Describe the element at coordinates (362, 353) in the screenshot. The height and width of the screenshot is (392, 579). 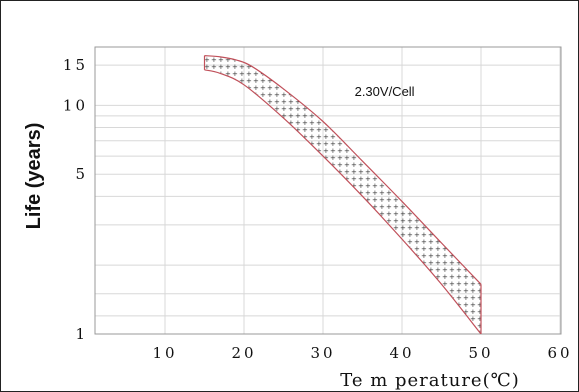
I see `x-tick-labels: 10 20 30 40 50 60` at that location.